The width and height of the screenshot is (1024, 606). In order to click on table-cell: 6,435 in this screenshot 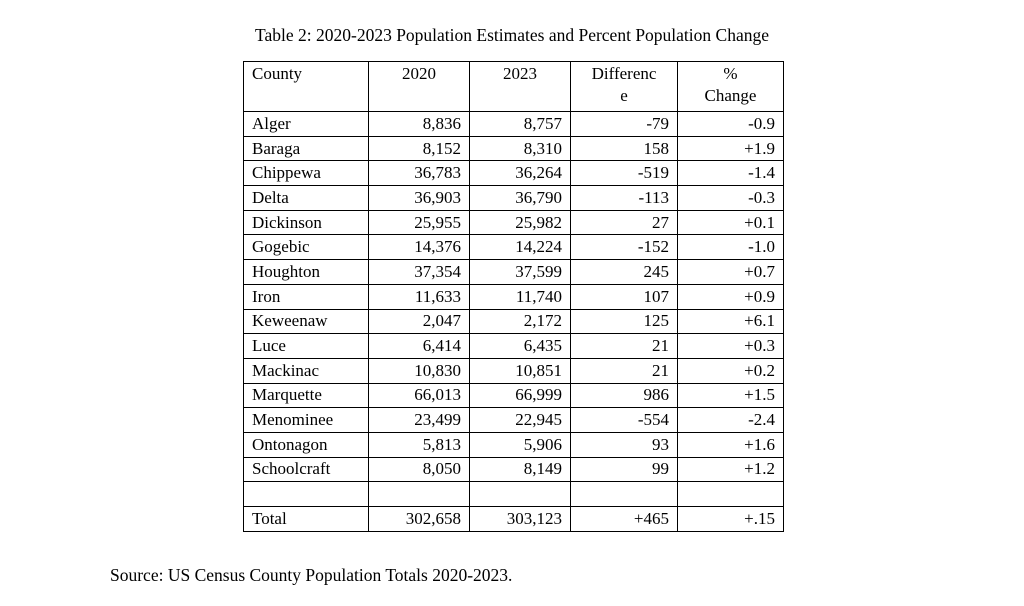, I will do `click(520, 346)`.